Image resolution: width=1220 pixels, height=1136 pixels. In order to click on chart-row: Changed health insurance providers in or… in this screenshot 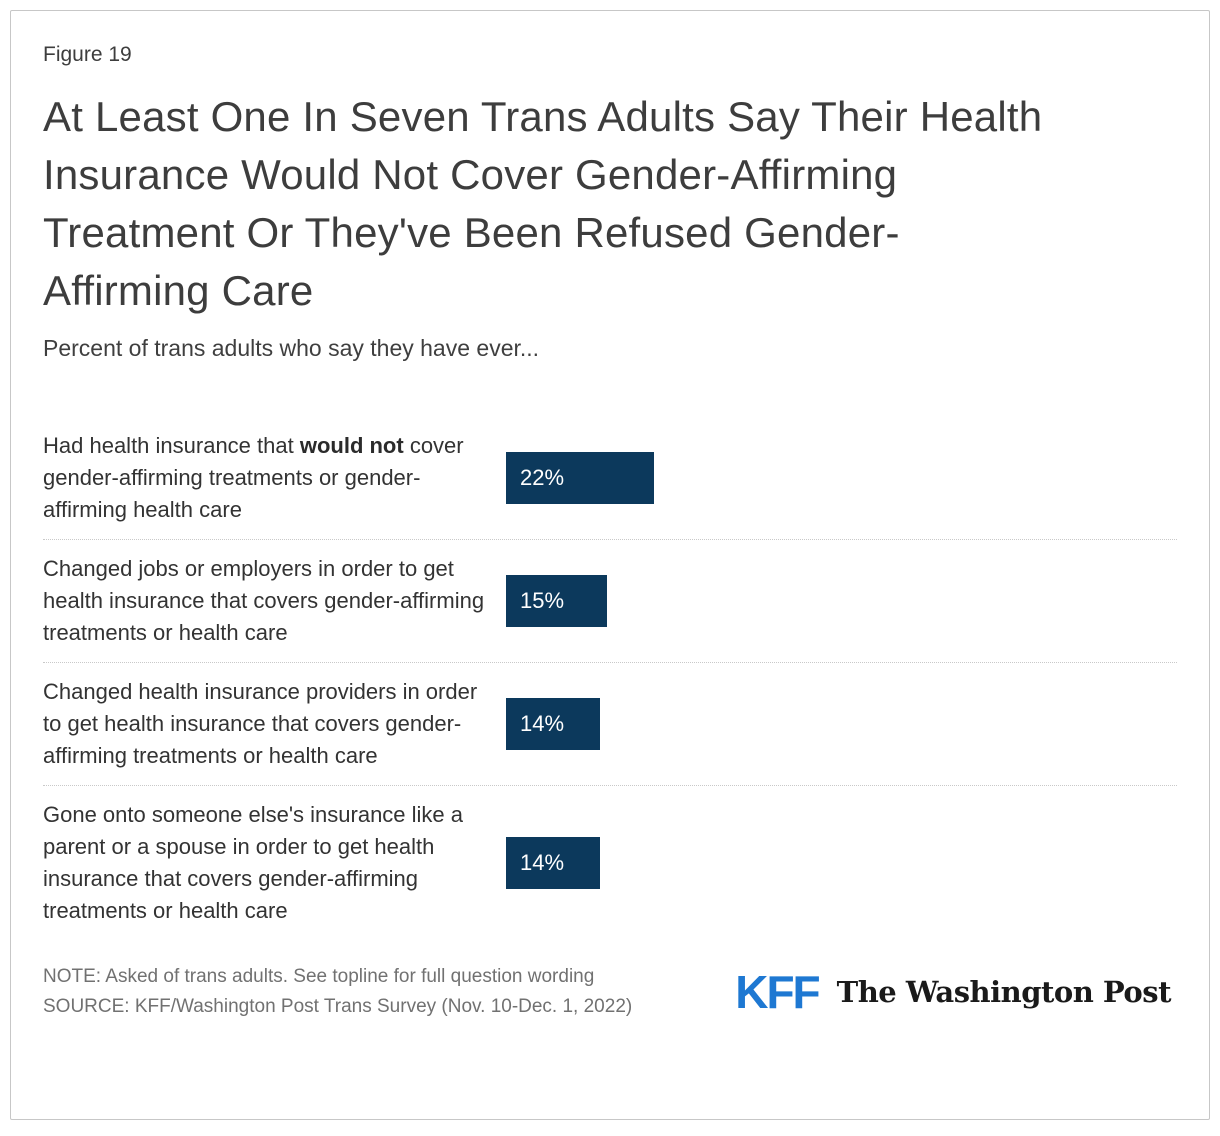, I will do `click(610, 724)`.